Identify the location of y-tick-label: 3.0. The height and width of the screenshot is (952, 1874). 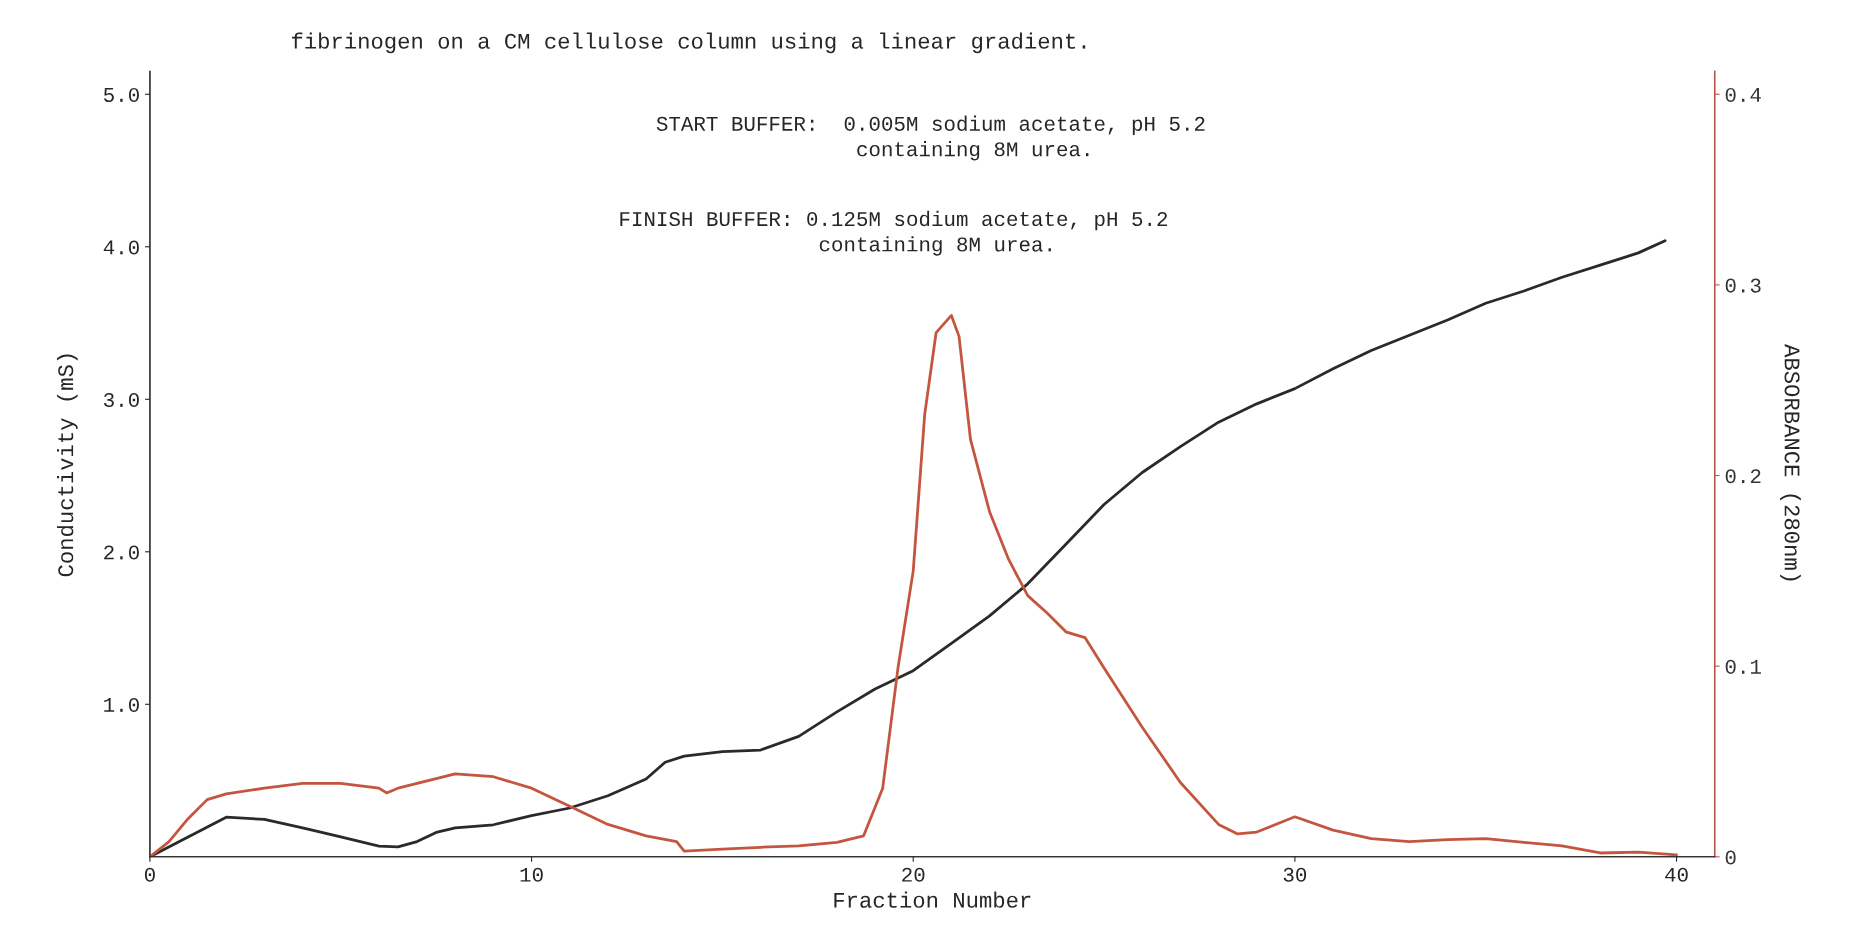
(121, 400).